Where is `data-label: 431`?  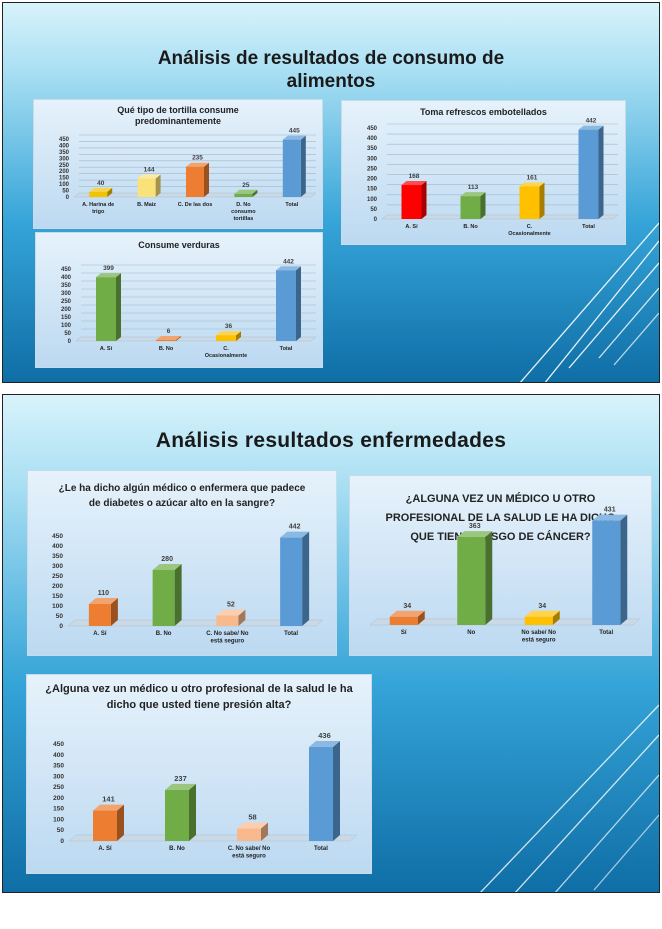 data-label: 431 is located at coordinates (610, 510).